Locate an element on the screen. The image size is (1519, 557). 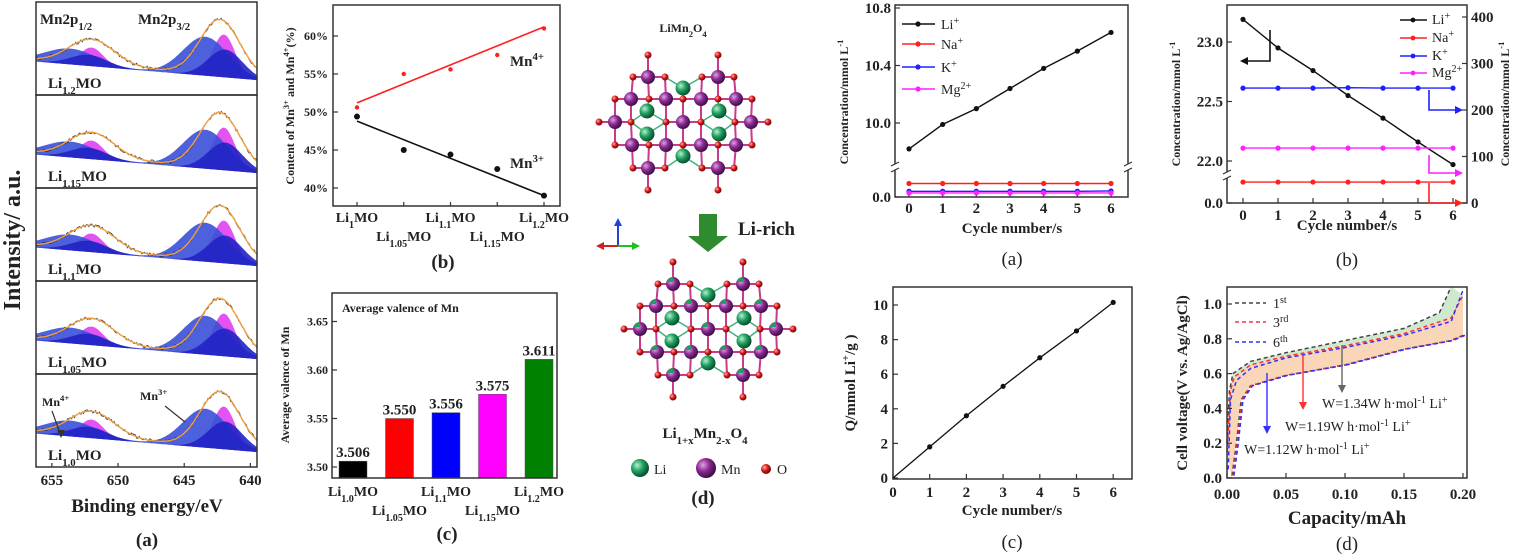
y-axis-title: Intensity/ a.u. is located at coordinates (13, 240).